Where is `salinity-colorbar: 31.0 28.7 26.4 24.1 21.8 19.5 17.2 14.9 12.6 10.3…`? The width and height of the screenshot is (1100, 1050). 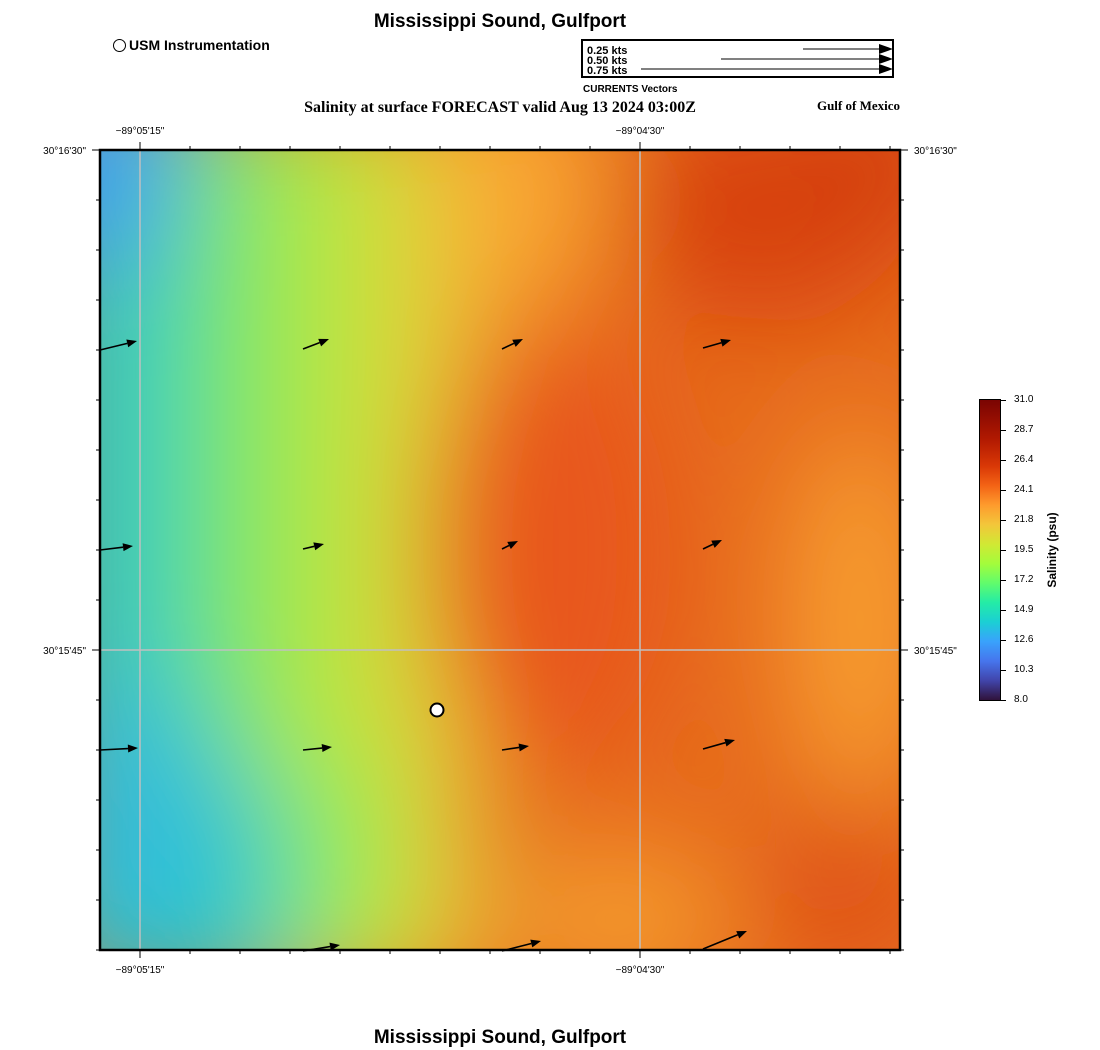 salinity-colorbar: 31.0 28.7 26.4 24.1 21.8 19.5 17.2 14.9 12.6 10.3… is located at coordinates (1006, 550).